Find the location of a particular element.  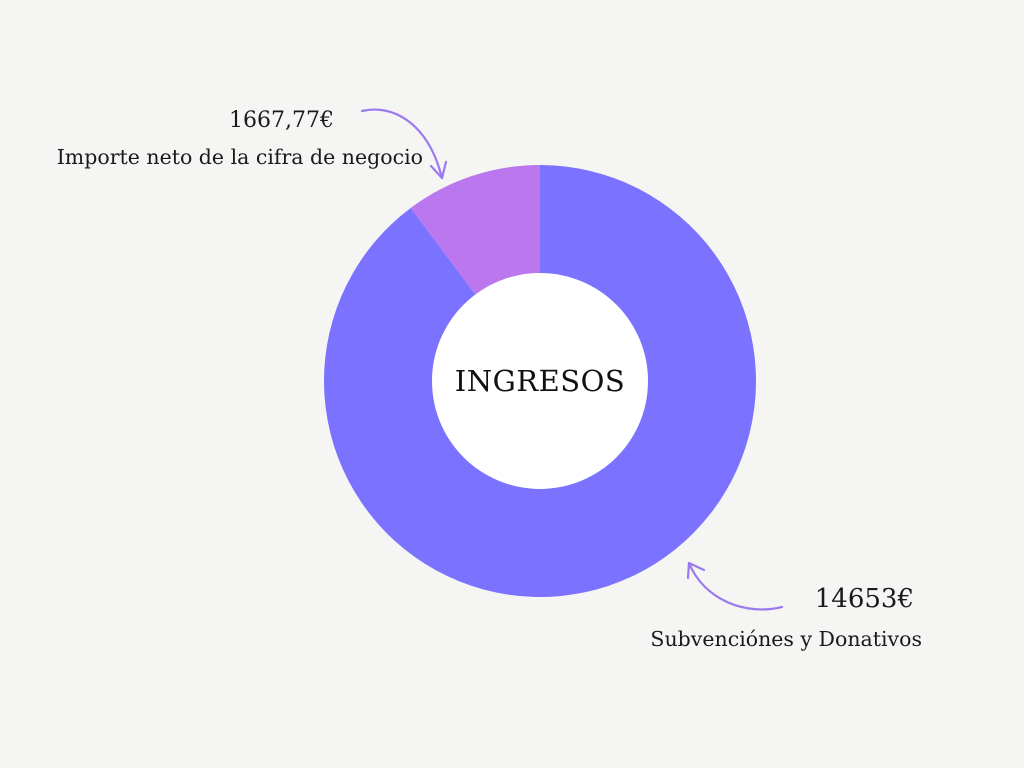

slice-2-value-label: 14653€ is located at coordinates (864, 599).